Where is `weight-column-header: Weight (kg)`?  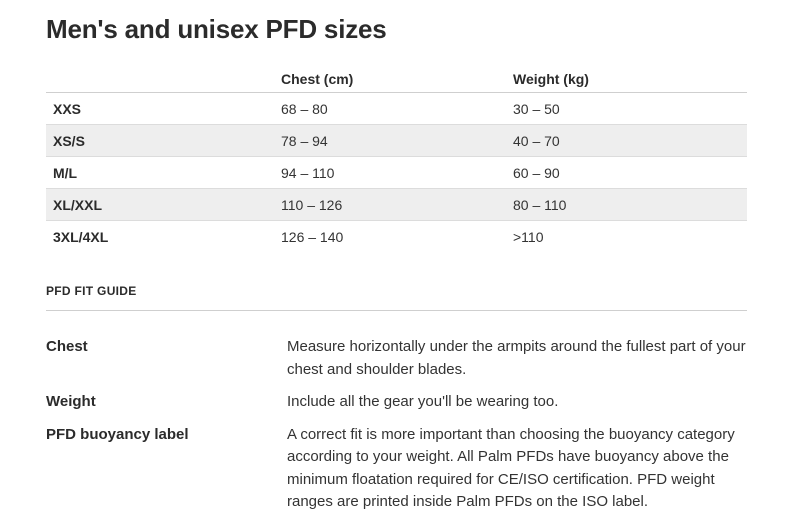 weight-column-header: Weight (kg) is located at coordinates (630, 79).